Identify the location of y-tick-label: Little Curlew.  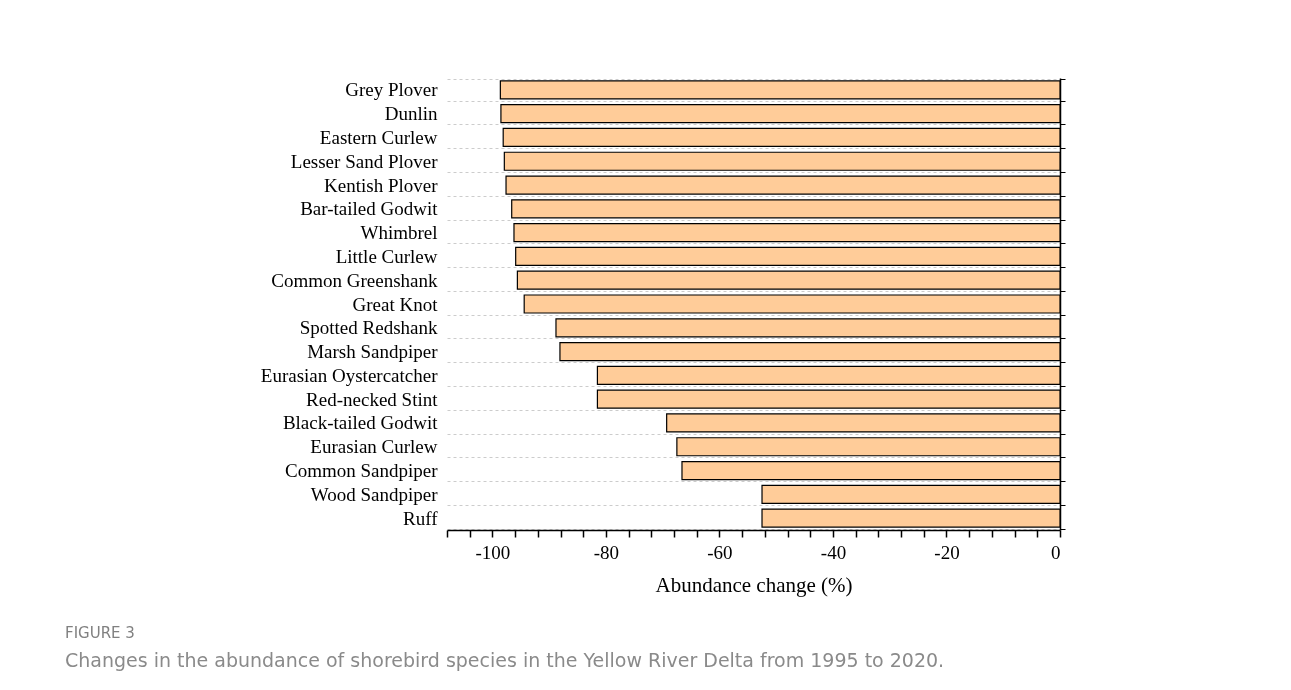
(386, 256).